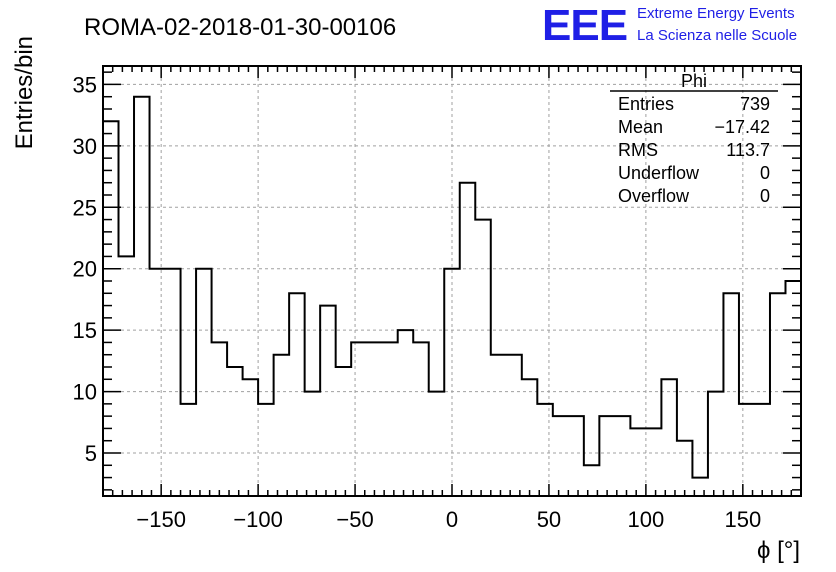 Image resolution: width=836 pixels, height=572 pixels. What do you see at coordinates (240, 27) in the screenshot?
I see `chart-title: ROMA-02-2018-01-30-00106` at bounding box center [240, 27].